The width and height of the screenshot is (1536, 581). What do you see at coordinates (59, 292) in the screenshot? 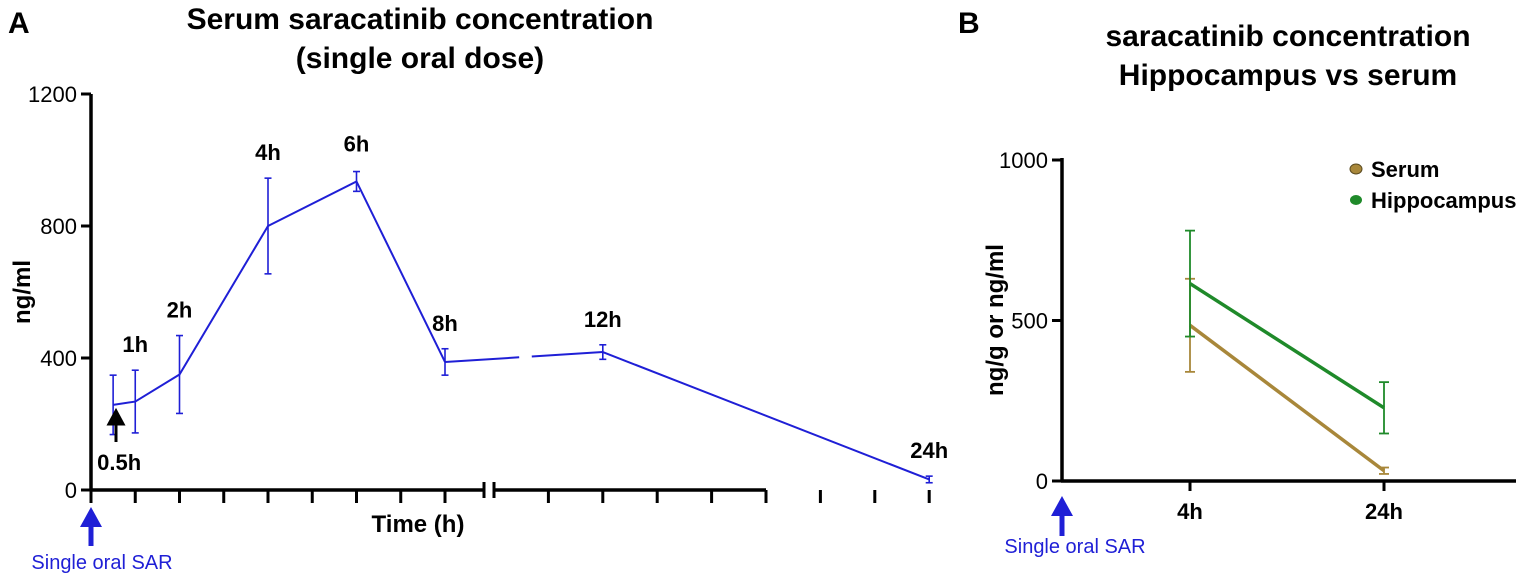
I see `panel-a-y-ticks: 0 400 800 1200` at bounding box center [59, 292].